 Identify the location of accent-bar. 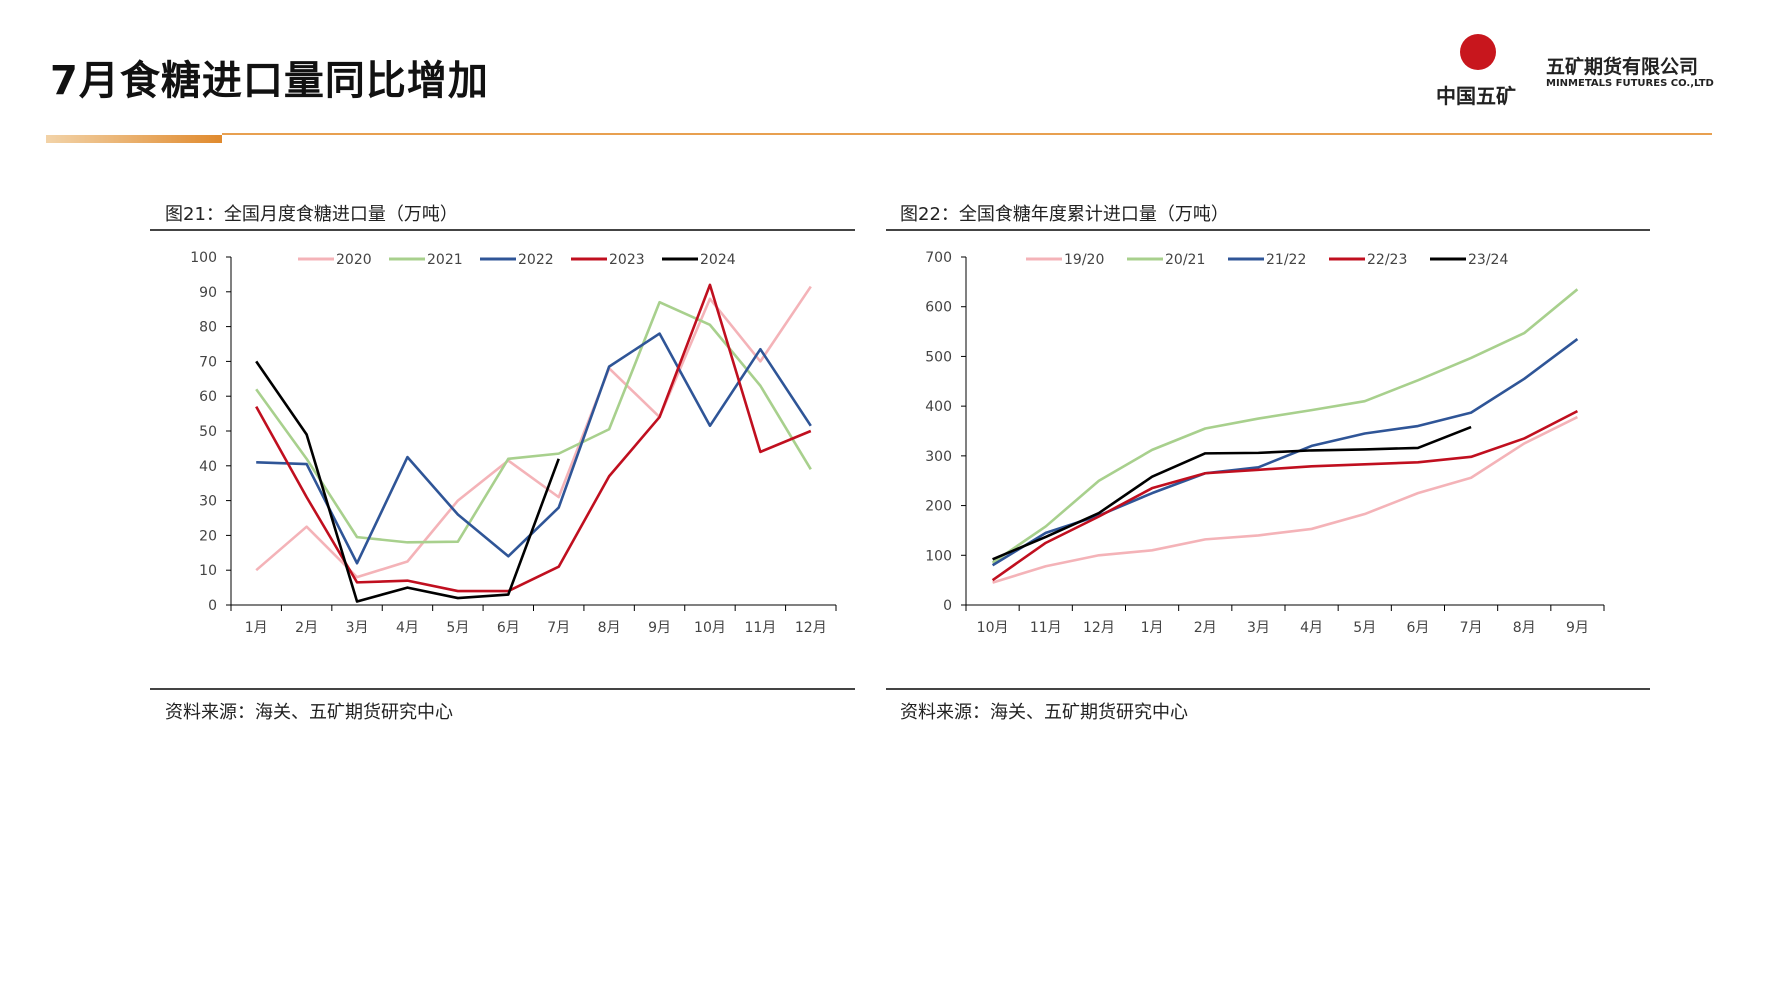
(134, 139).